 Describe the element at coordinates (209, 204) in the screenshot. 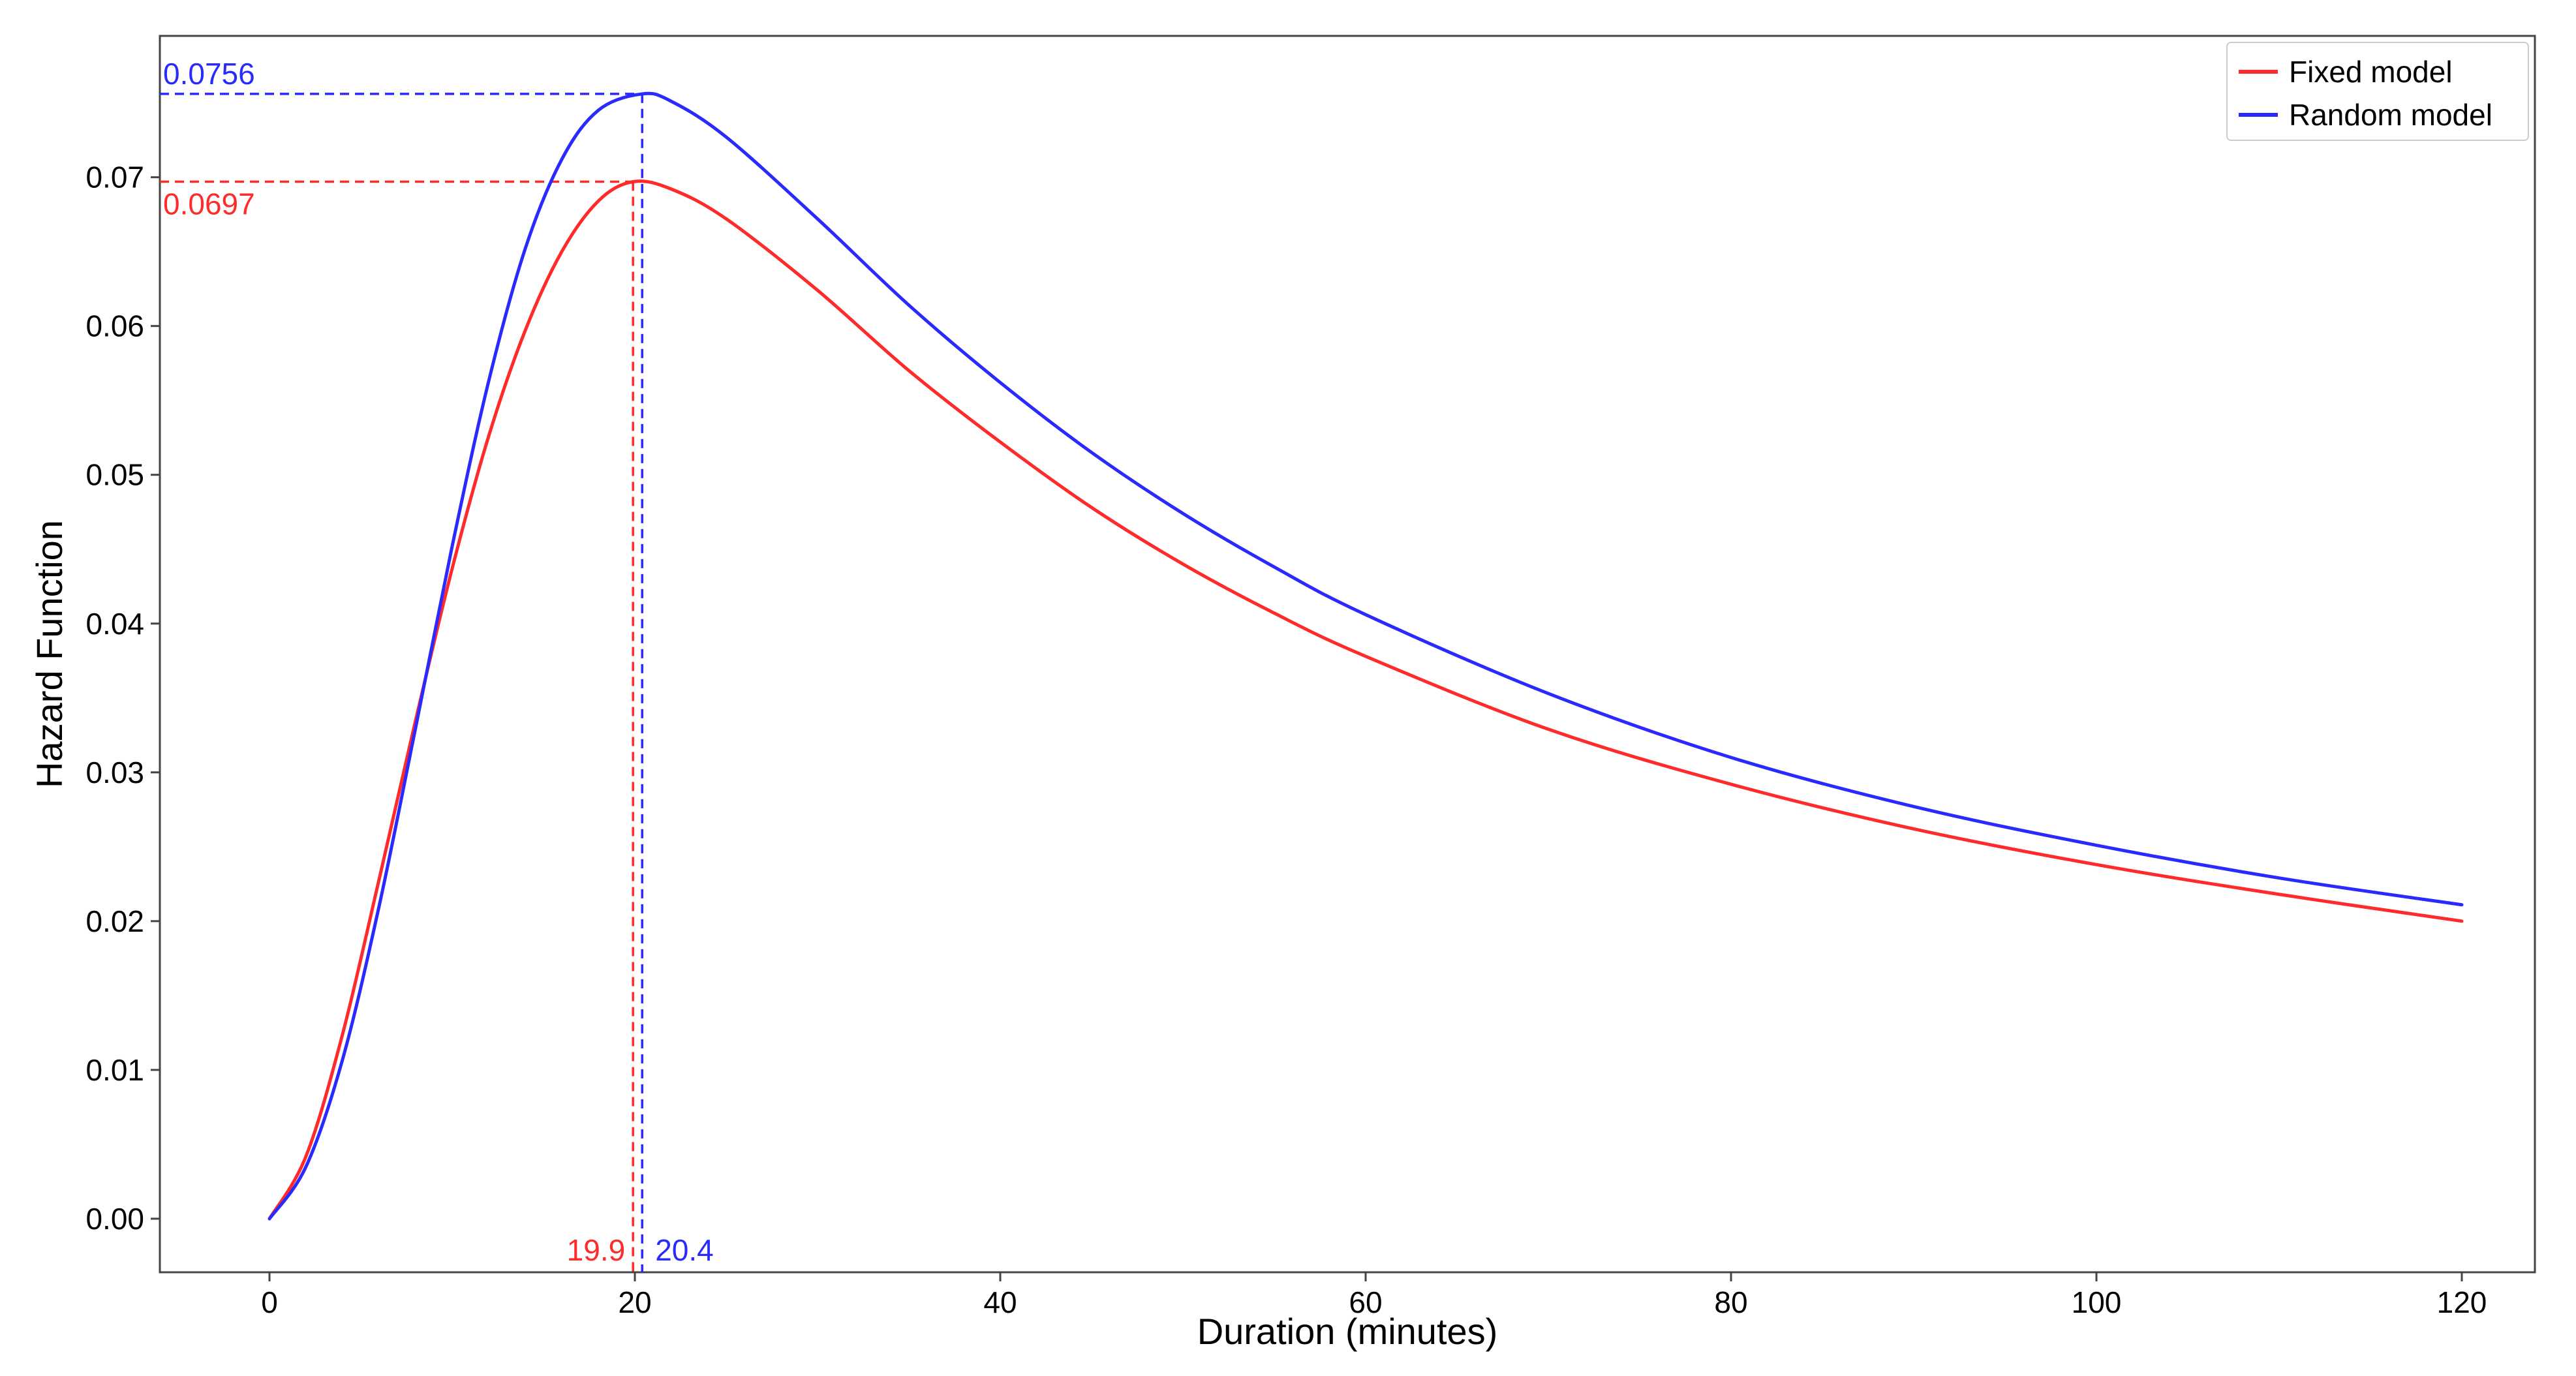

I see `peak-y-label: 0.0697` at that location.